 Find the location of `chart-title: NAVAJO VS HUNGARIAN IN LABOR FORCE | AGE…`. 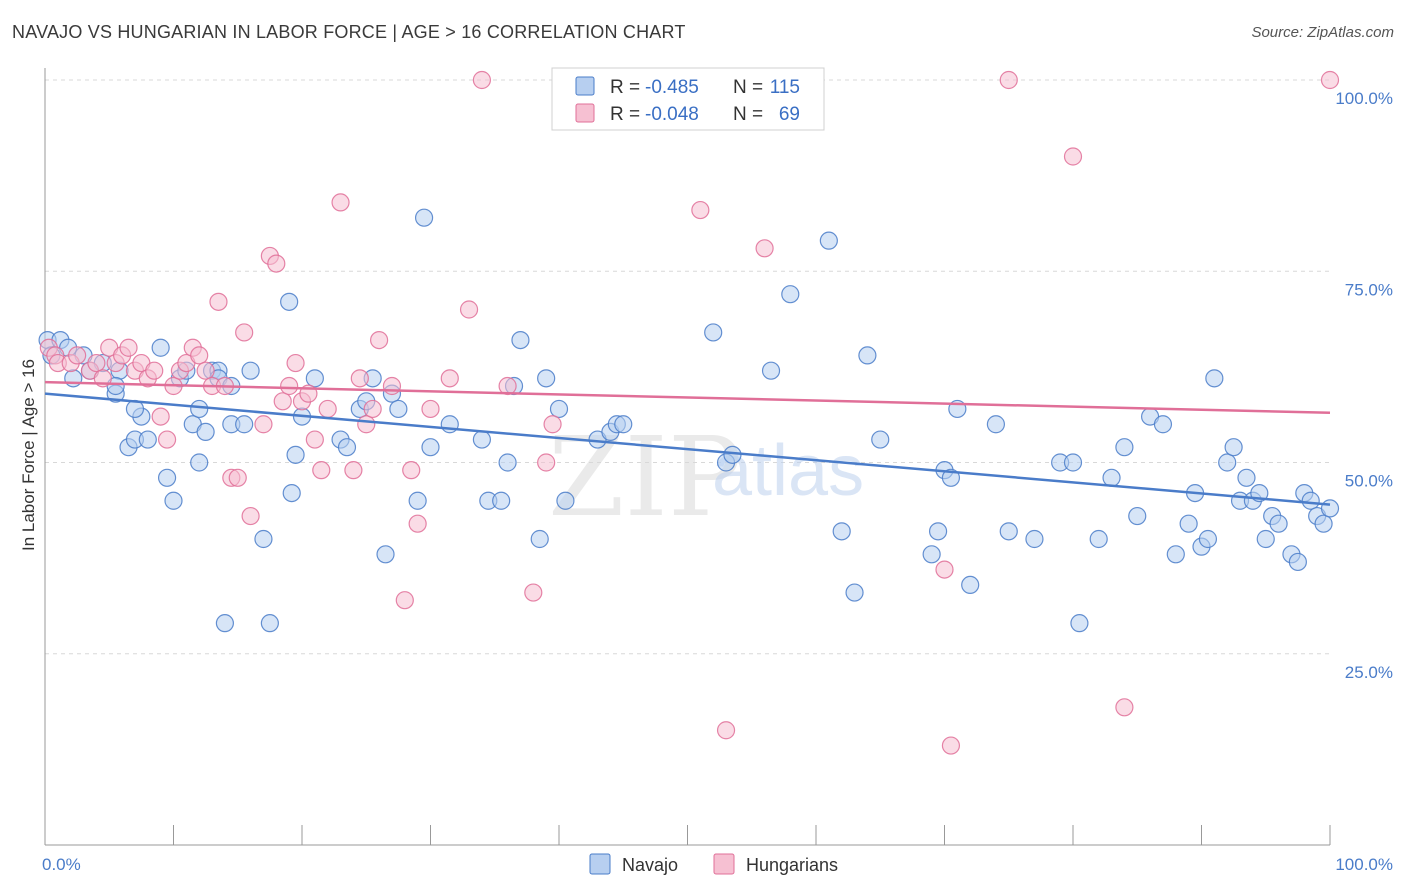

chart-title: NAVAJO VS HUNGARIAN IN LABOR FORCE | AGE… is located at coordinates (349, 32).